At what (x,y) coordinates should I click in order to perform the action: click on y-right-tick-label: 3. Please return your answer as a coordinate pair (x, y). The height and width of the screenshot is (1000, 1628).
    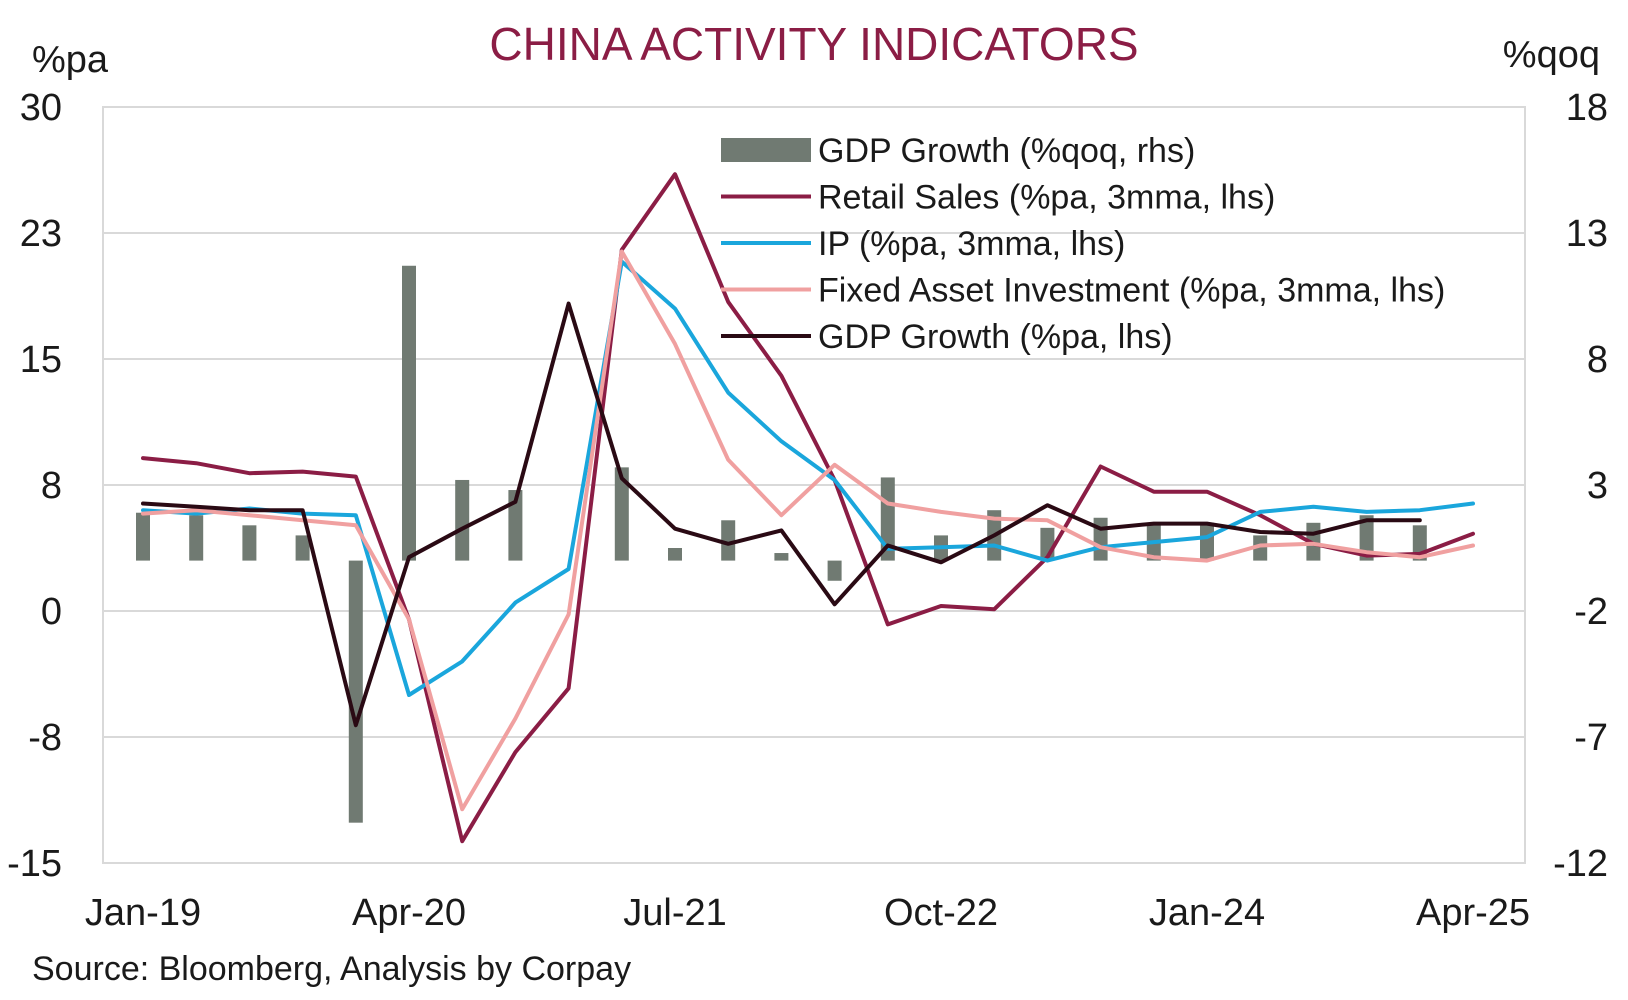
    Looking at the image, I should click on (1597, 486).